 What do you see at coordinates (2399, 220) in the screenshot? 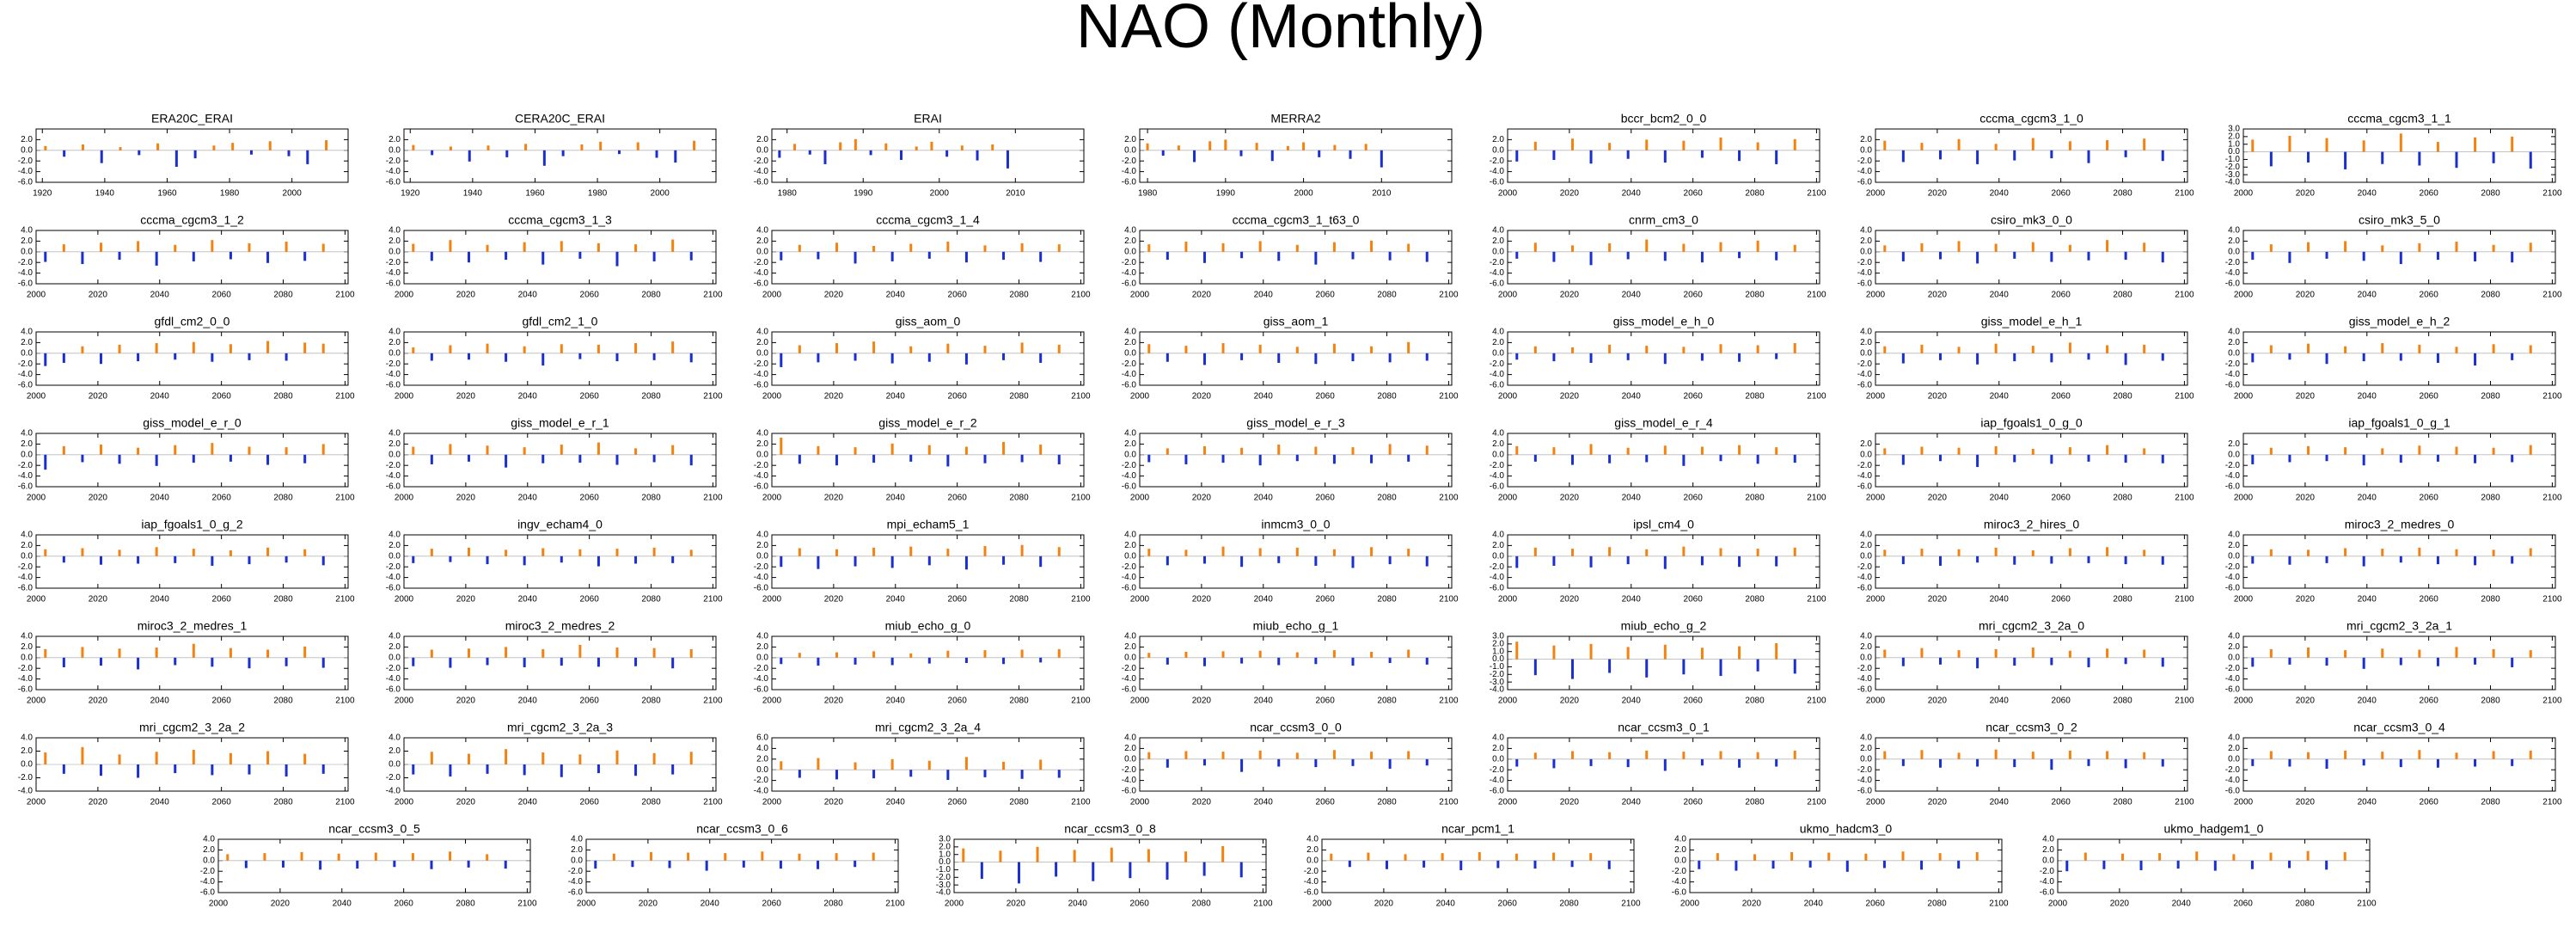
I see `panel-title: csiro_mk3_5_0` at bounding box center [2399, 220].